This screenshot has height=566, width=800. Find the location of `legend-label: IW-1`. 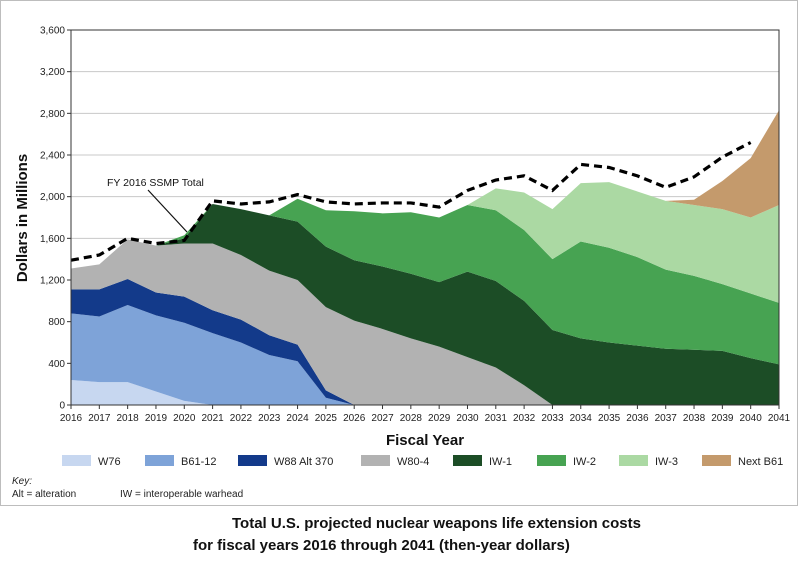

legend-label: IW-1 is located at coordinates (500, 462).